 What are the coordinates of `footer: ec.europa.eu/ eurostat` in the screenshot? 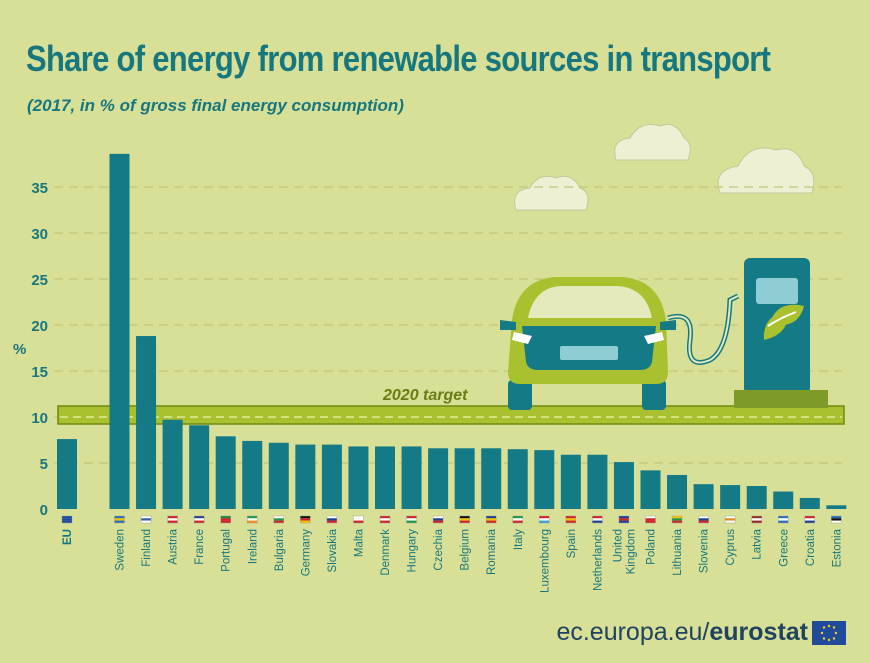 It's located at (701, 632).